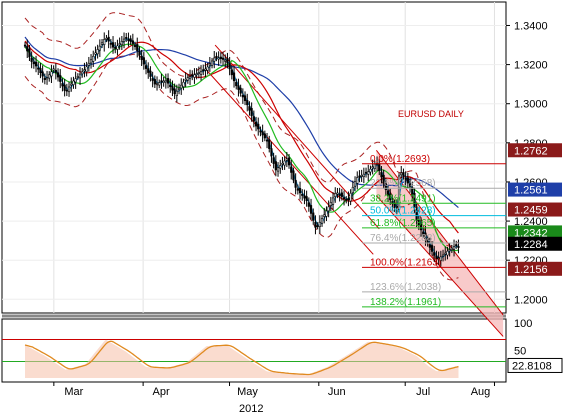 This screenshot has width=564, height=419. Describe the element at coordinates (423, 392) in the screenshot. I see `x-tick-label: Jul` at that location.